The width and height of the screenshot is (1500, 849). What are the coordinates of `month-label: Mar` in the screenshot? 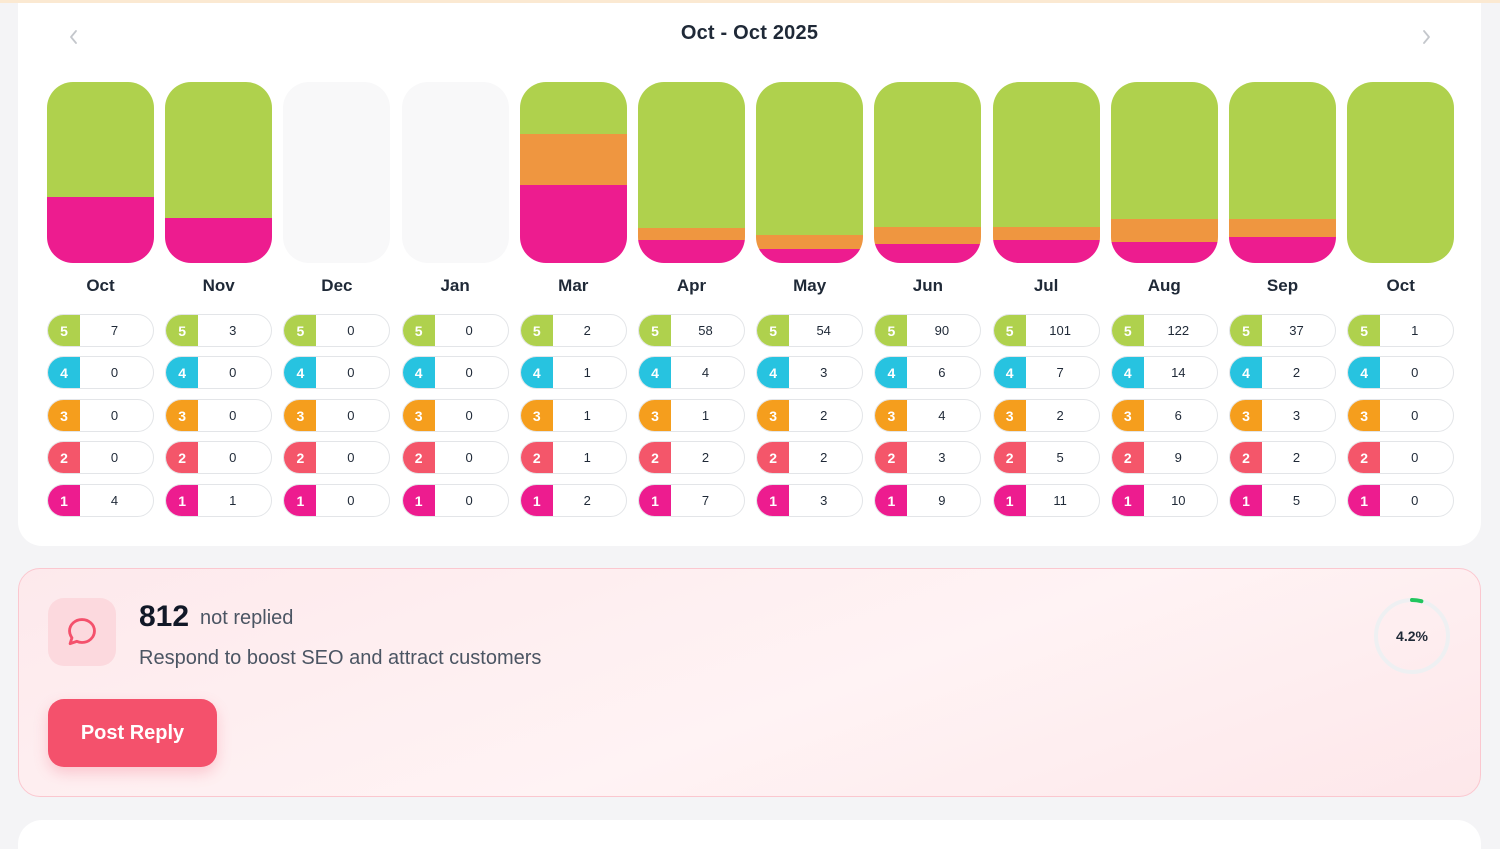 It's located at (573, 285).